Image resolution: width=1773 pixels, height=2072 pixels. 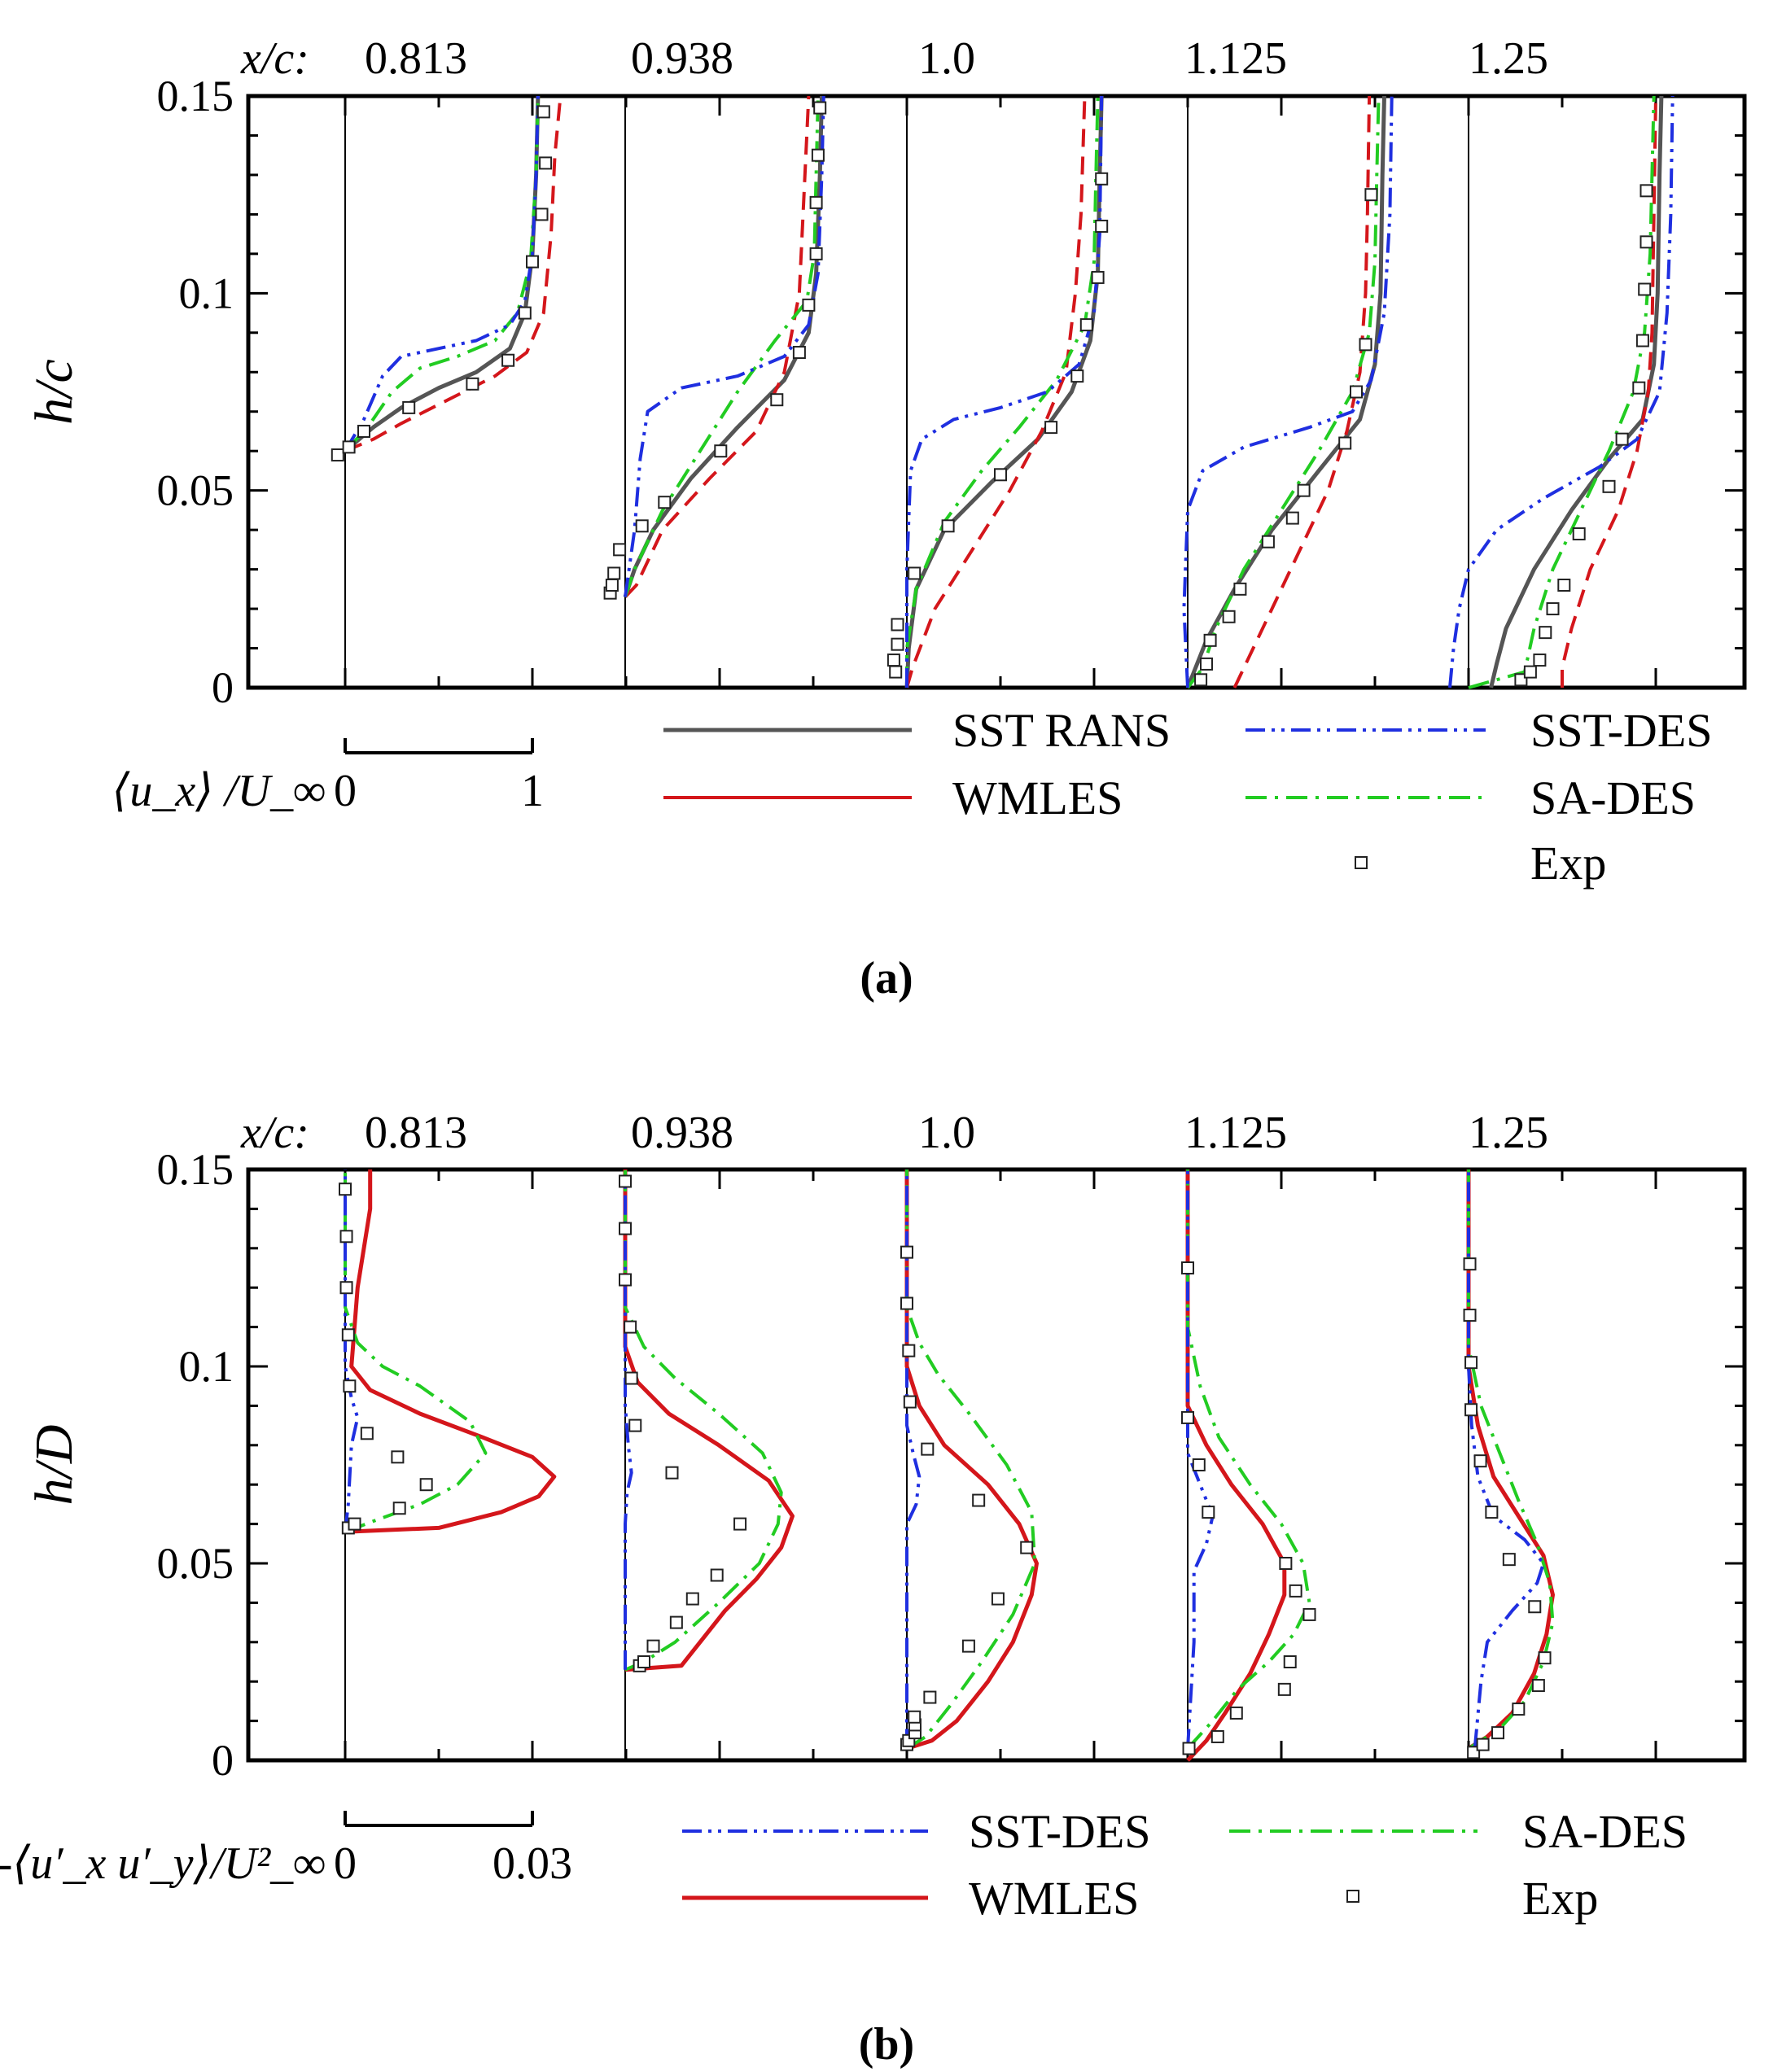 What do you see at coordinates (206, 293) in the screenshot?
I see `y-tick-label: 0.1` at bounding box center [206, 293].